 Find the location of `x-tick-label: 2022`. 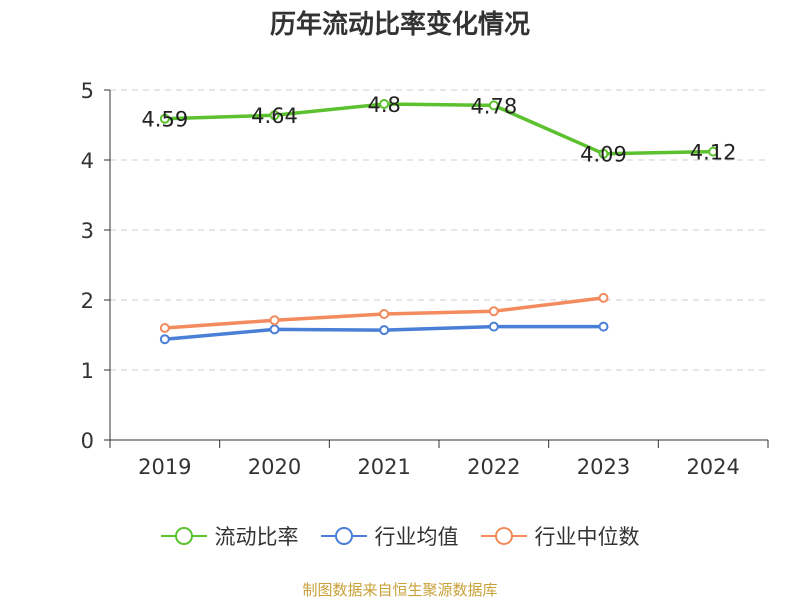

x-tick-label: 2022 is located at coordinates (493, 467).